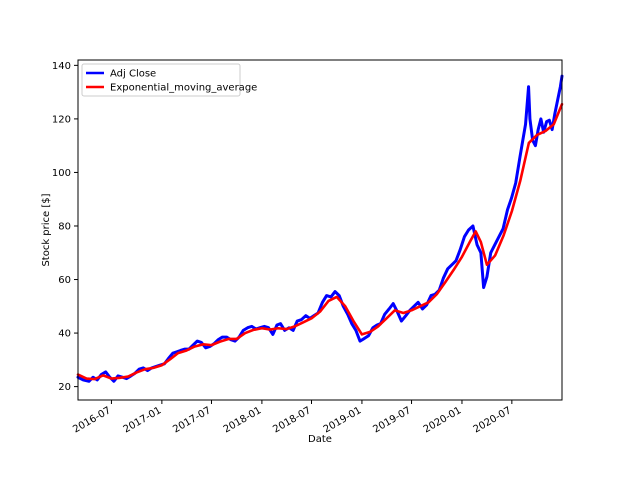  Describe the element at coordinates (133, 74) in the screenshot. I see `legend-label-adj-close: Adj Close` at that location.